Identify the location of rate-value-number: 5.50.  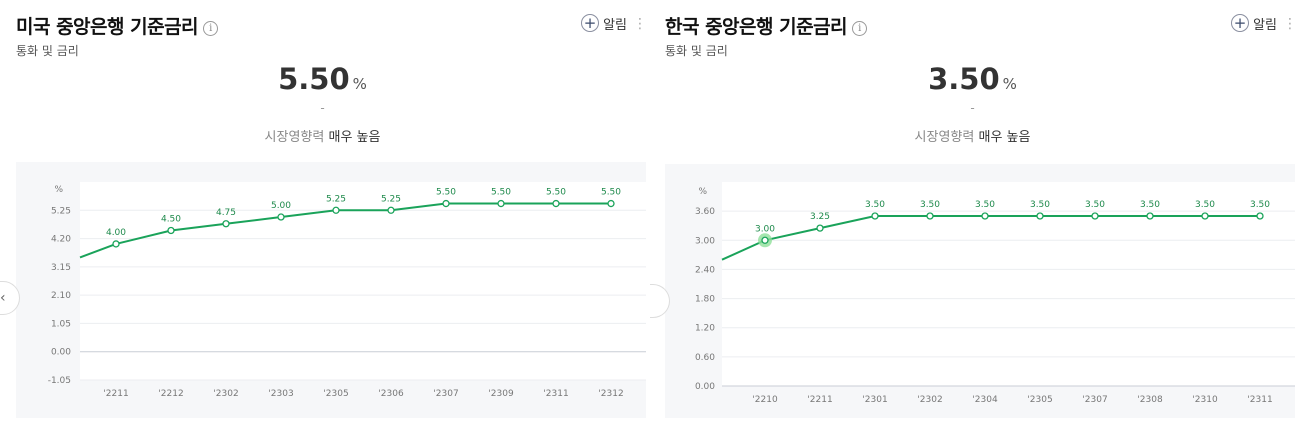
(314, 79).